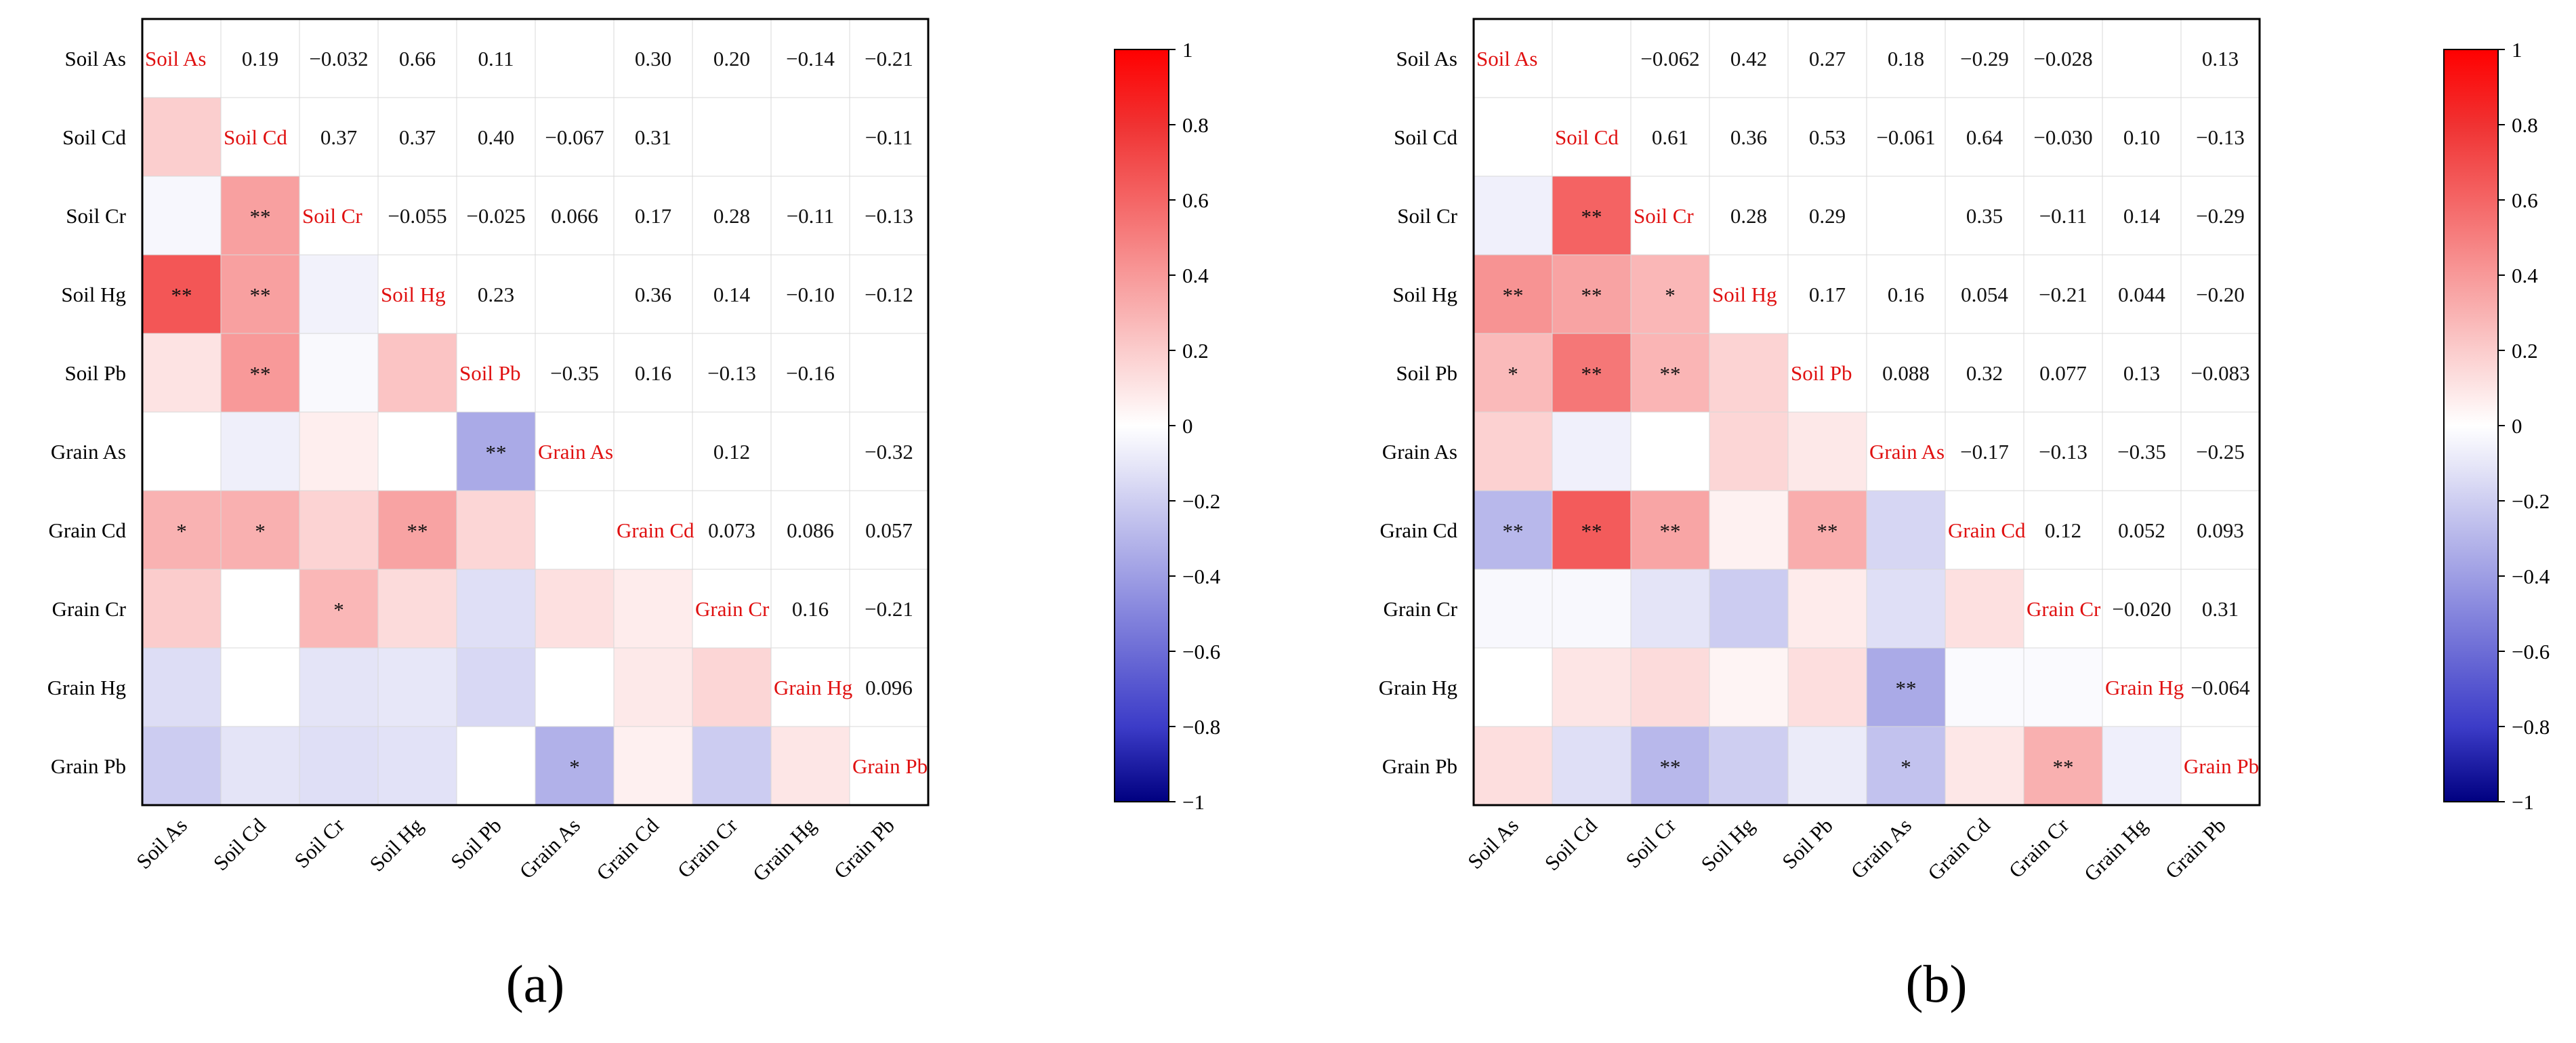 This screenshot has width=2576, height=1043. Describe the element at coordinates (1748, 137) in the screenshot. I see `panel-b-value-soil-cd-soil-hg: 0.36` at that location.